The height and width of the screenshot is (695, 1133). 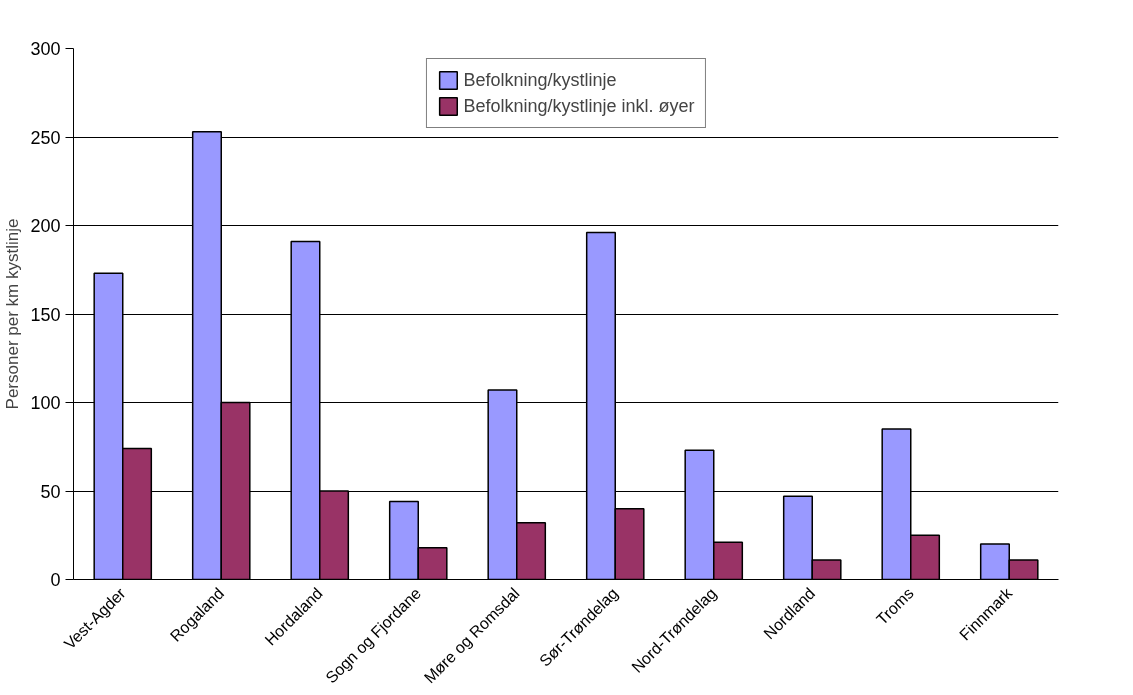 What do you see at coordinates (45, 226) in the screenshot?
I see `y-tick-label: 200` at bounding box center [45, 226].